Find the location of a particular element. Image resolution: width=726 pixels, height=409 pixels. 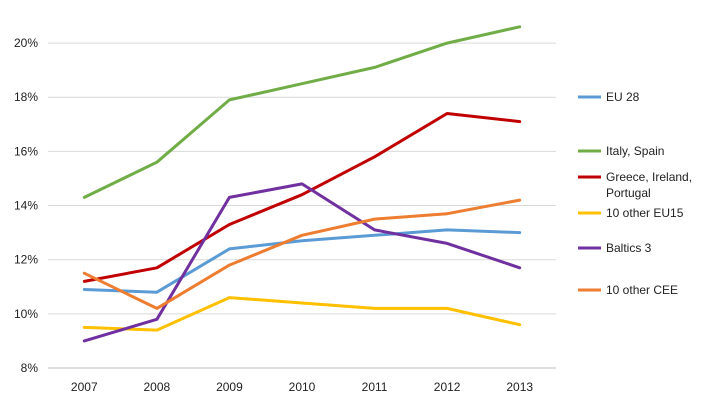

legend-label: Greece, Ireland, Portugal is located at coordinates (649, 185).